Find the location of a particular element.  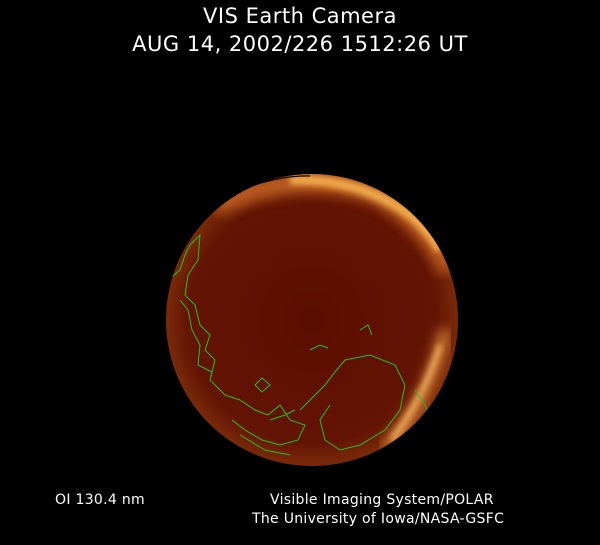

image-title: VIS Earth Camera is located at coordinates (300, 16).